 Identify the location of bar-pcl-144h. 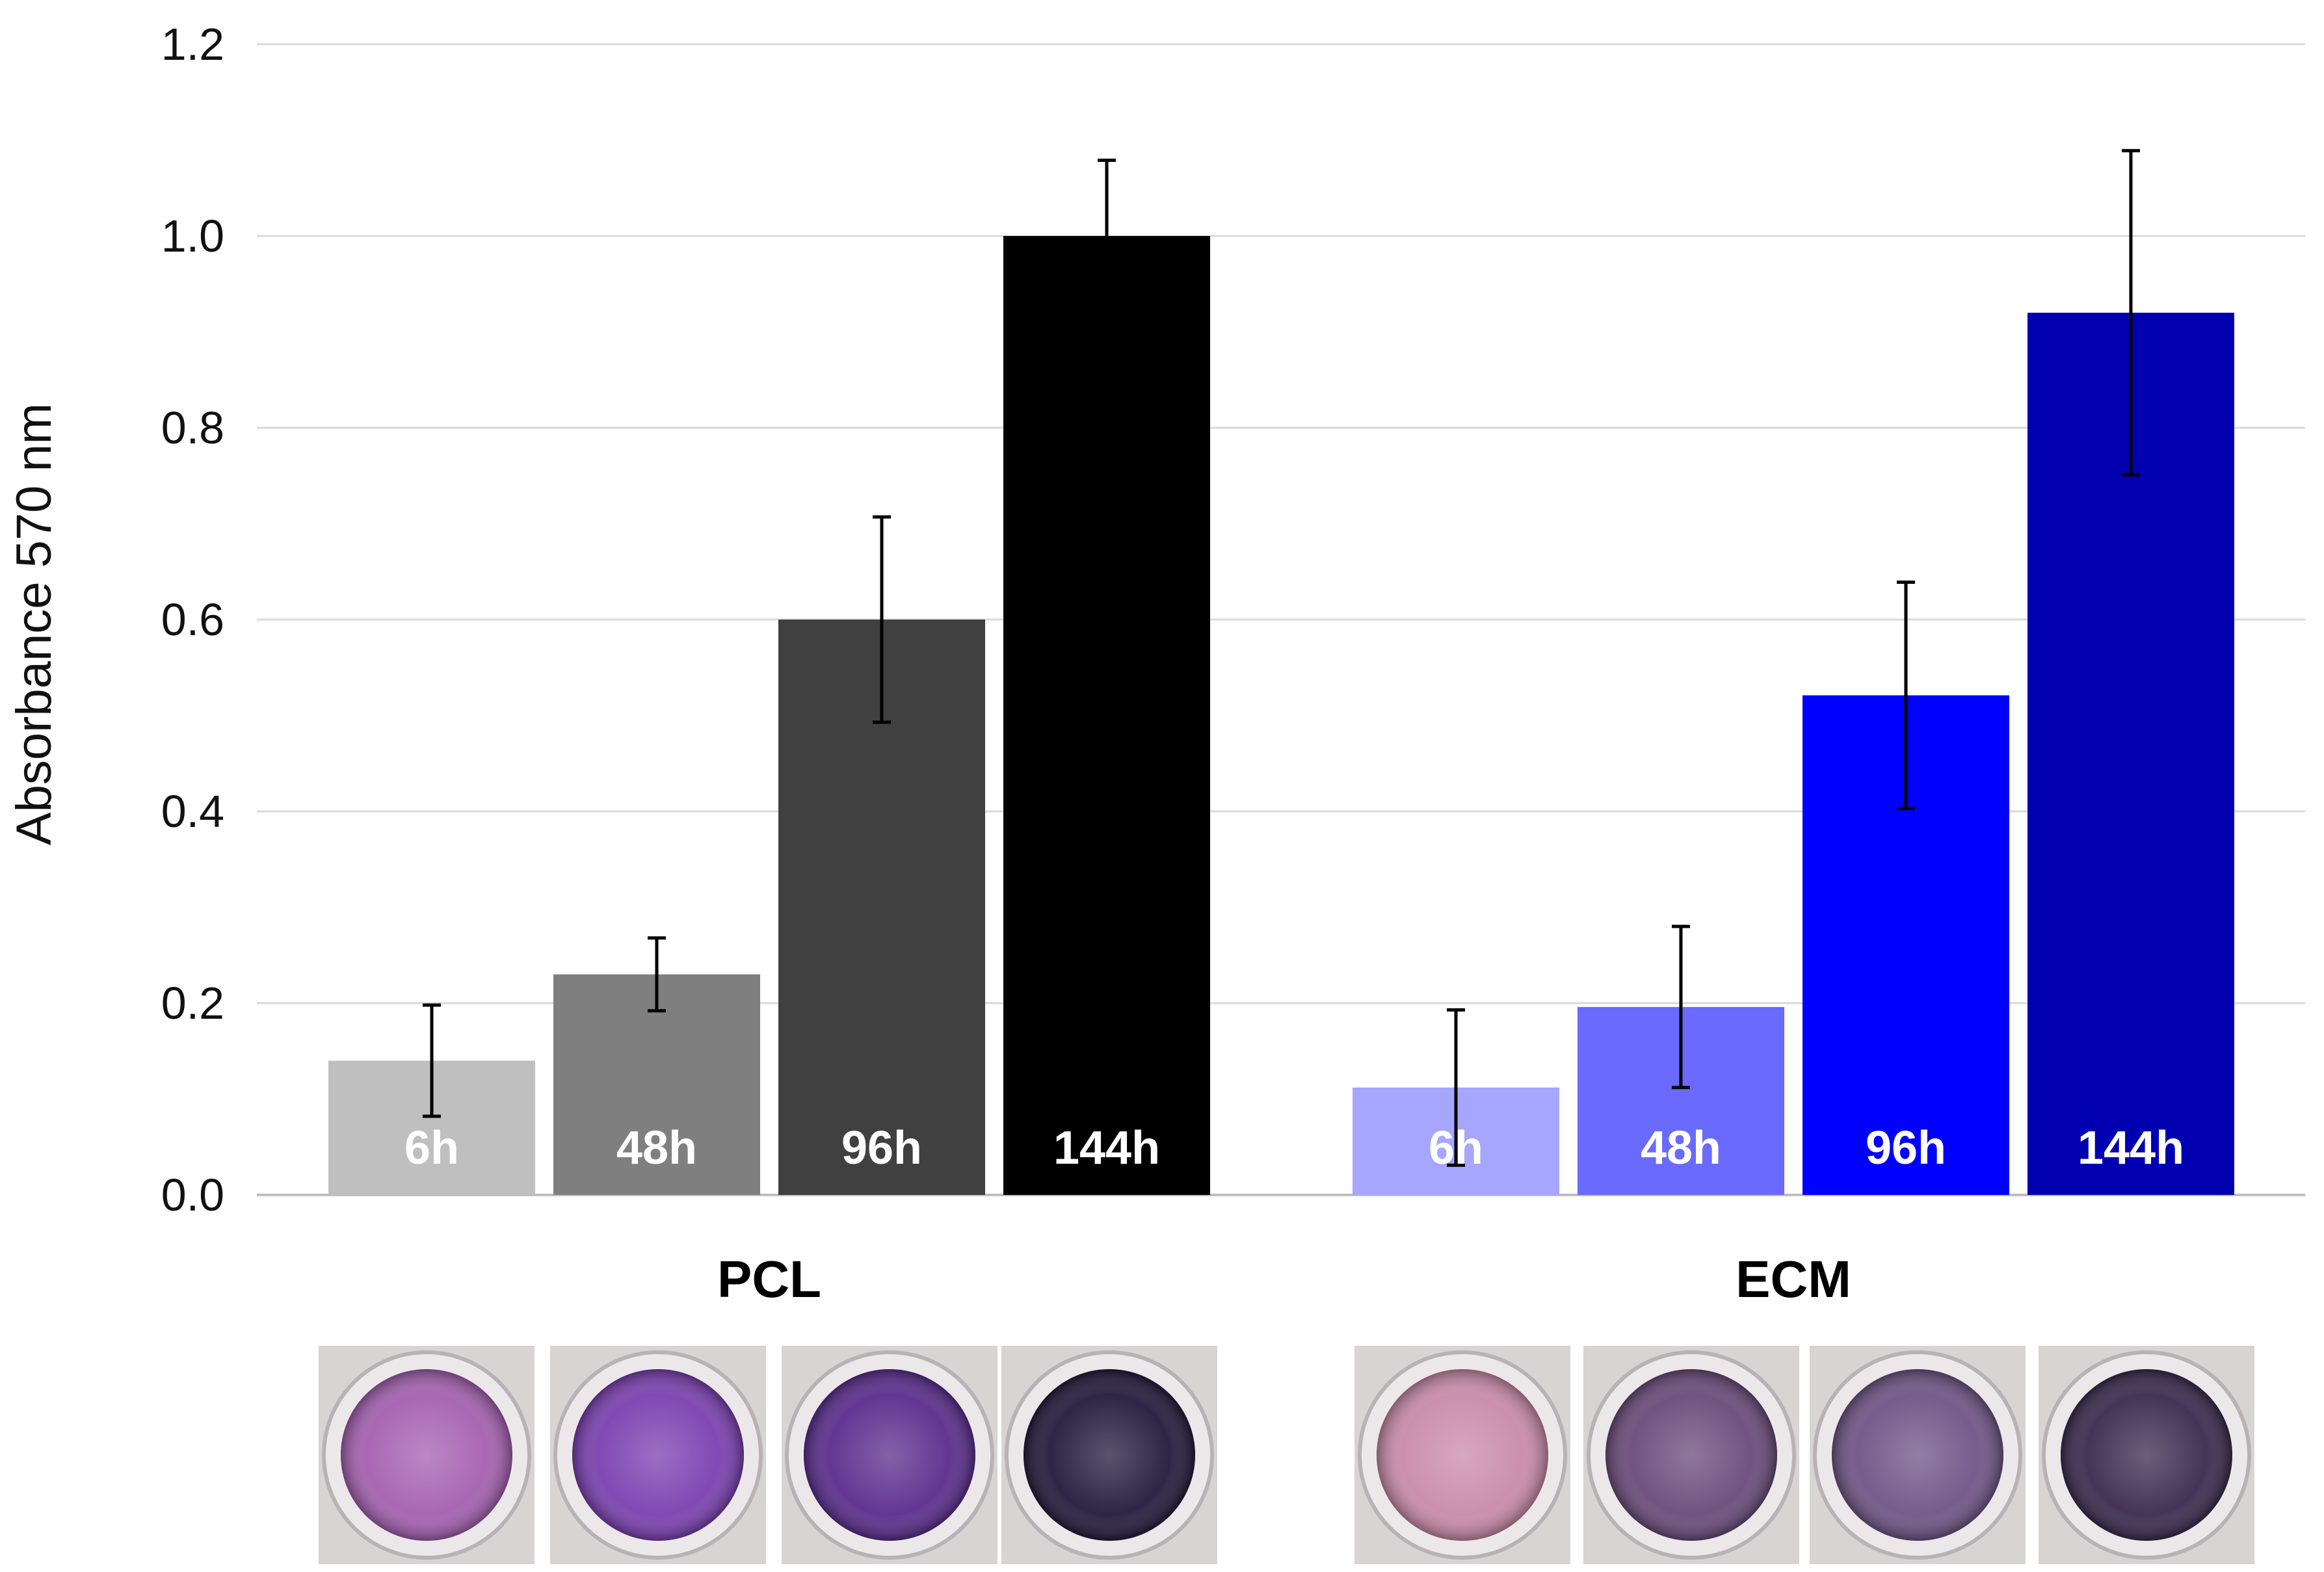
(1106, 715).